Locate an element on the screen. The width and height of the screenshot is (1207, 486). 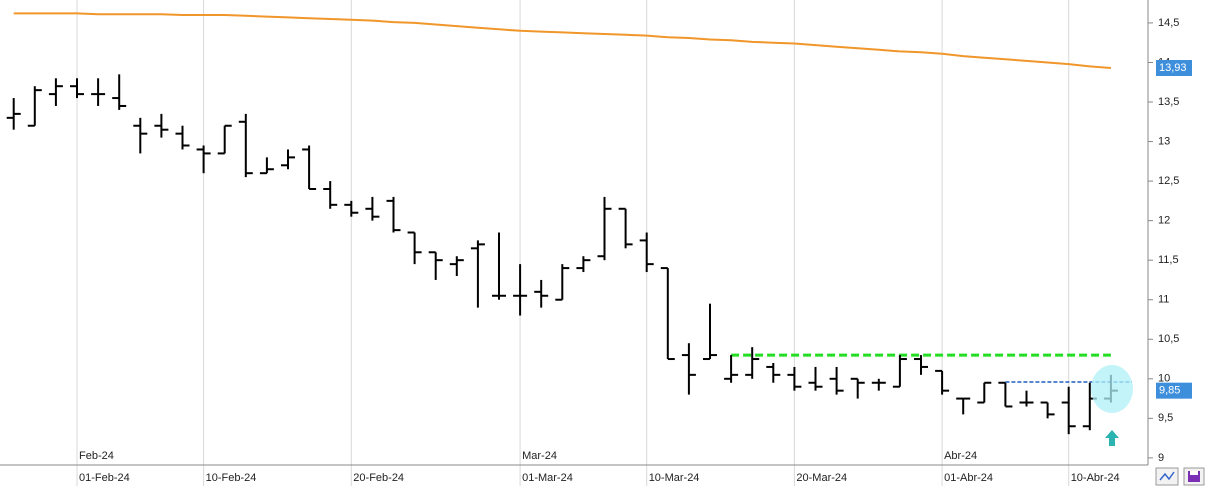
y-tick-label: 11 is located at coordinates (1163, 300).